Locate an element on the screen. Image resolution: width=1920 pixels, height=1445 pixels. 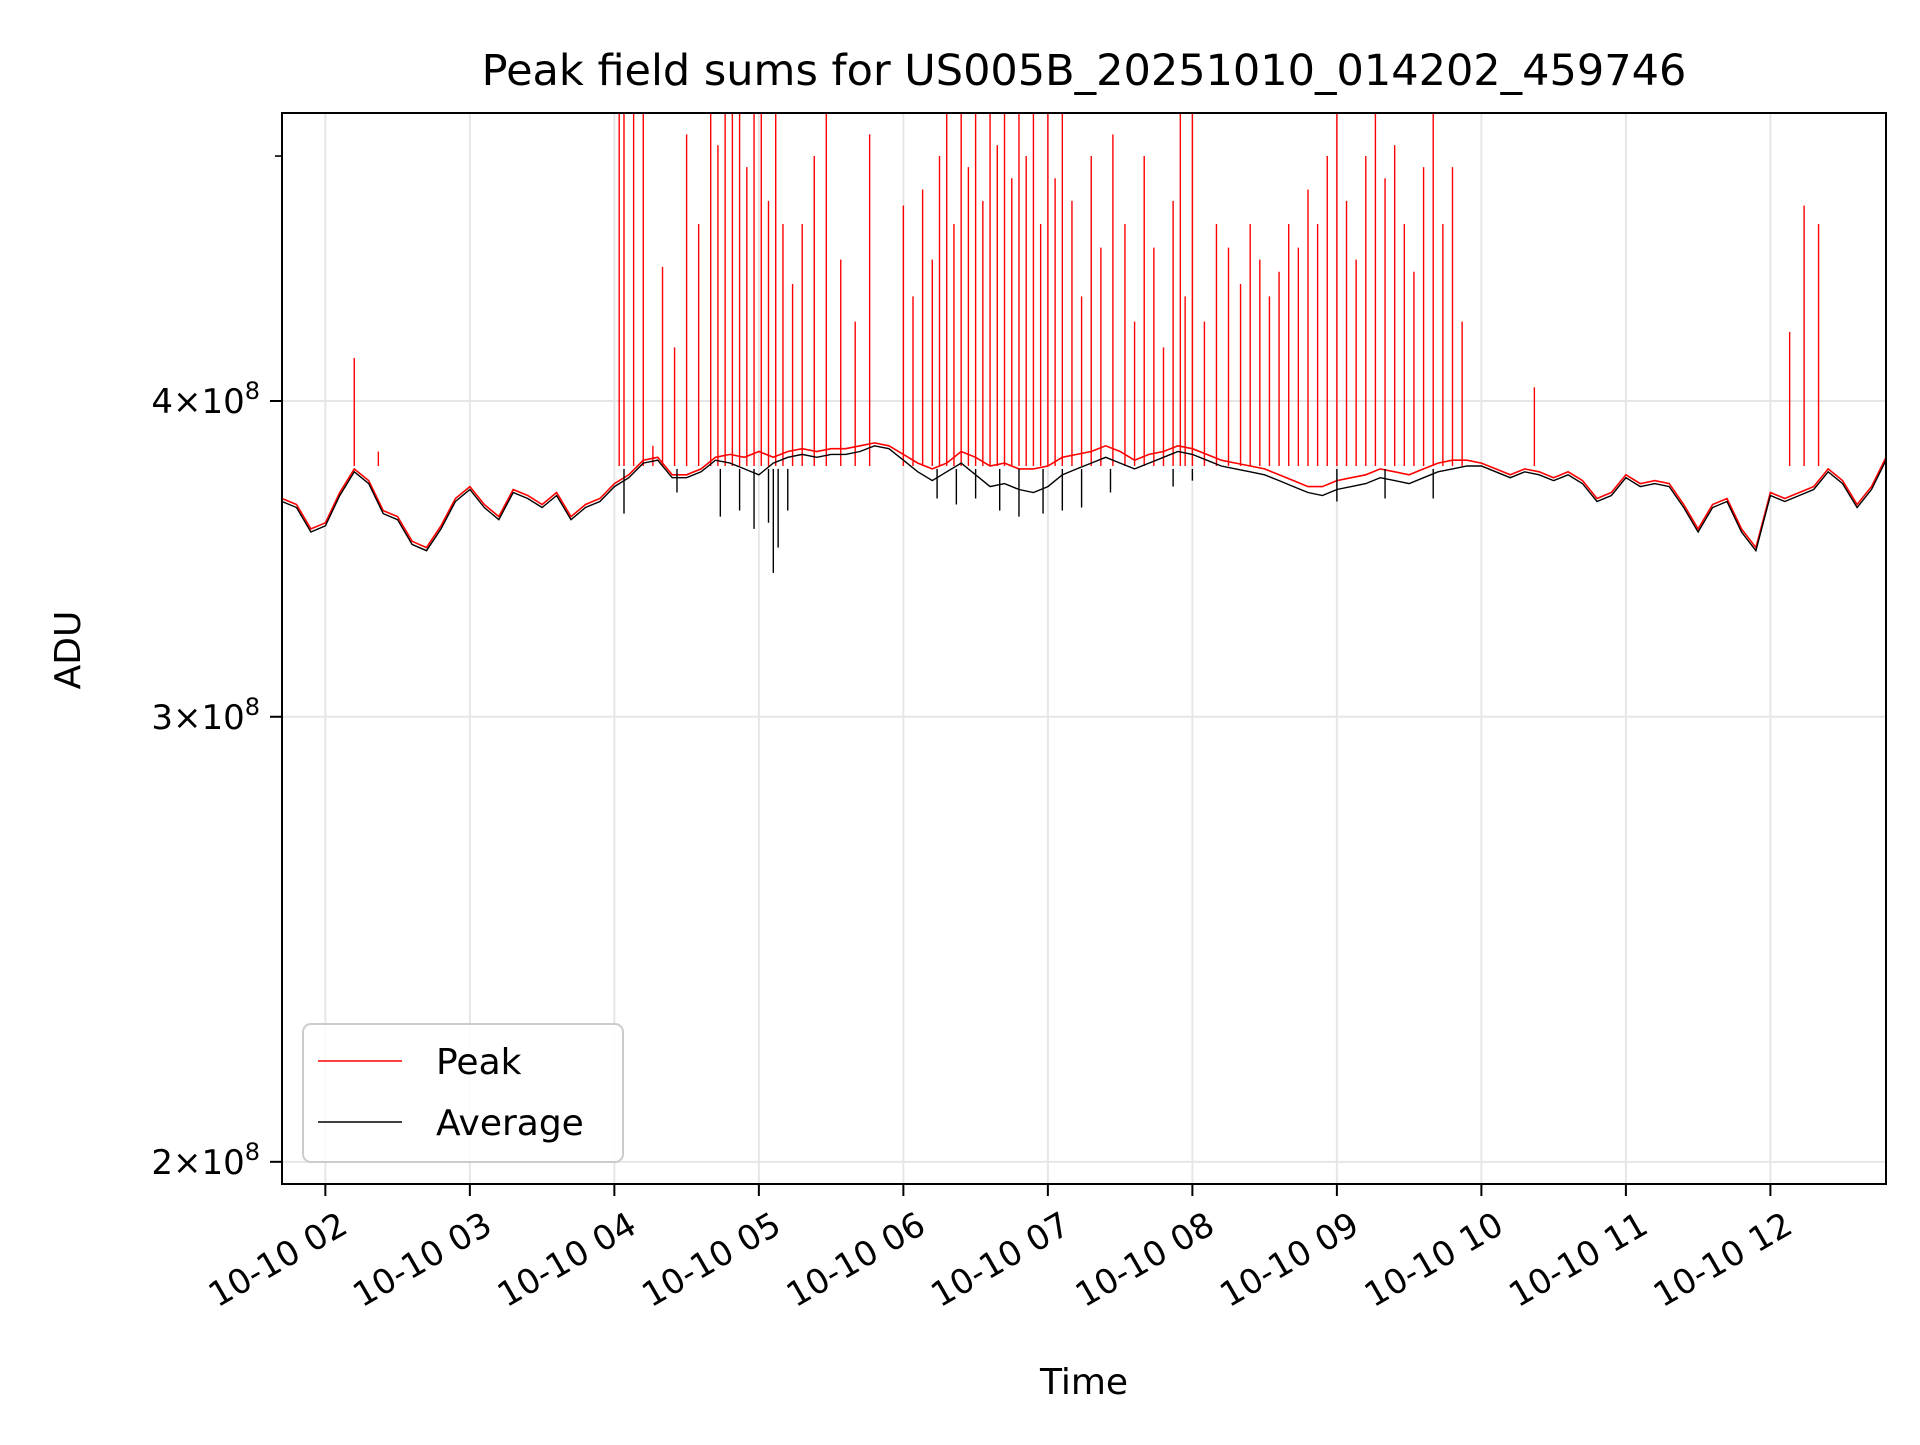
legend: Peak Average is located at coordinates (463, 1093).